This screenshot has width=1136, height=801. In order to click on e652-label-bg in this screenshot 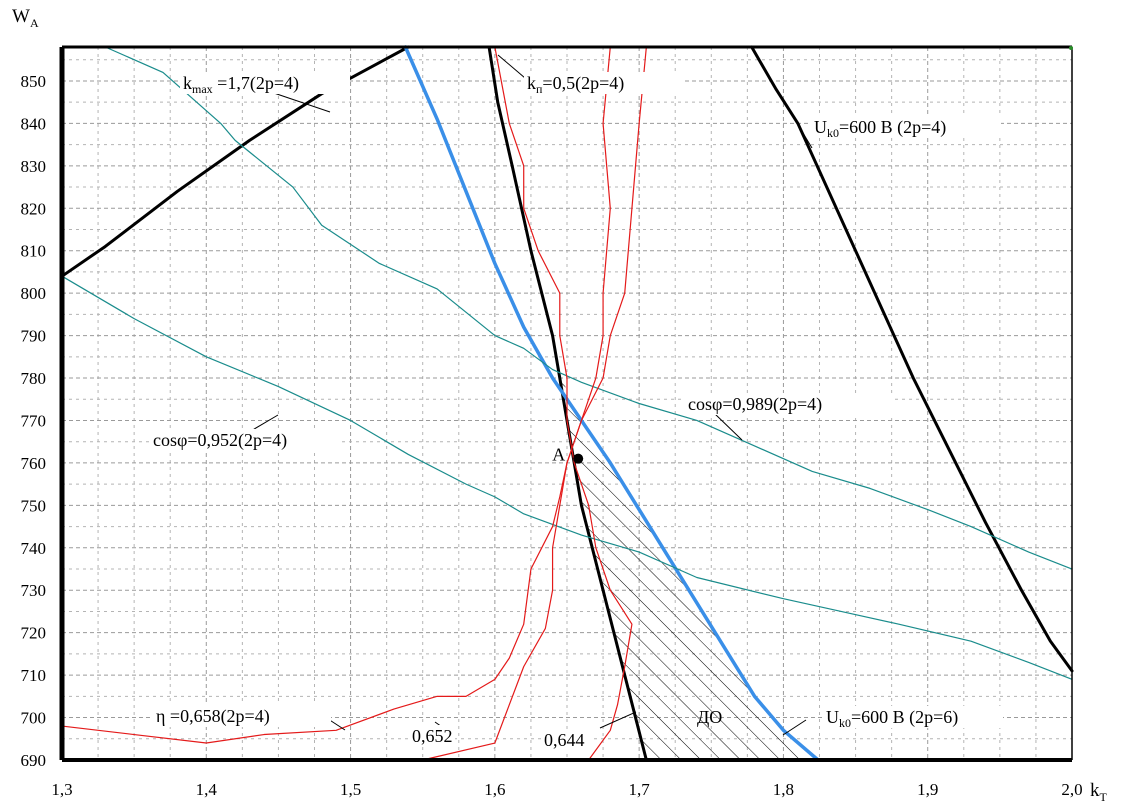, I will do `click(432, 736)`.